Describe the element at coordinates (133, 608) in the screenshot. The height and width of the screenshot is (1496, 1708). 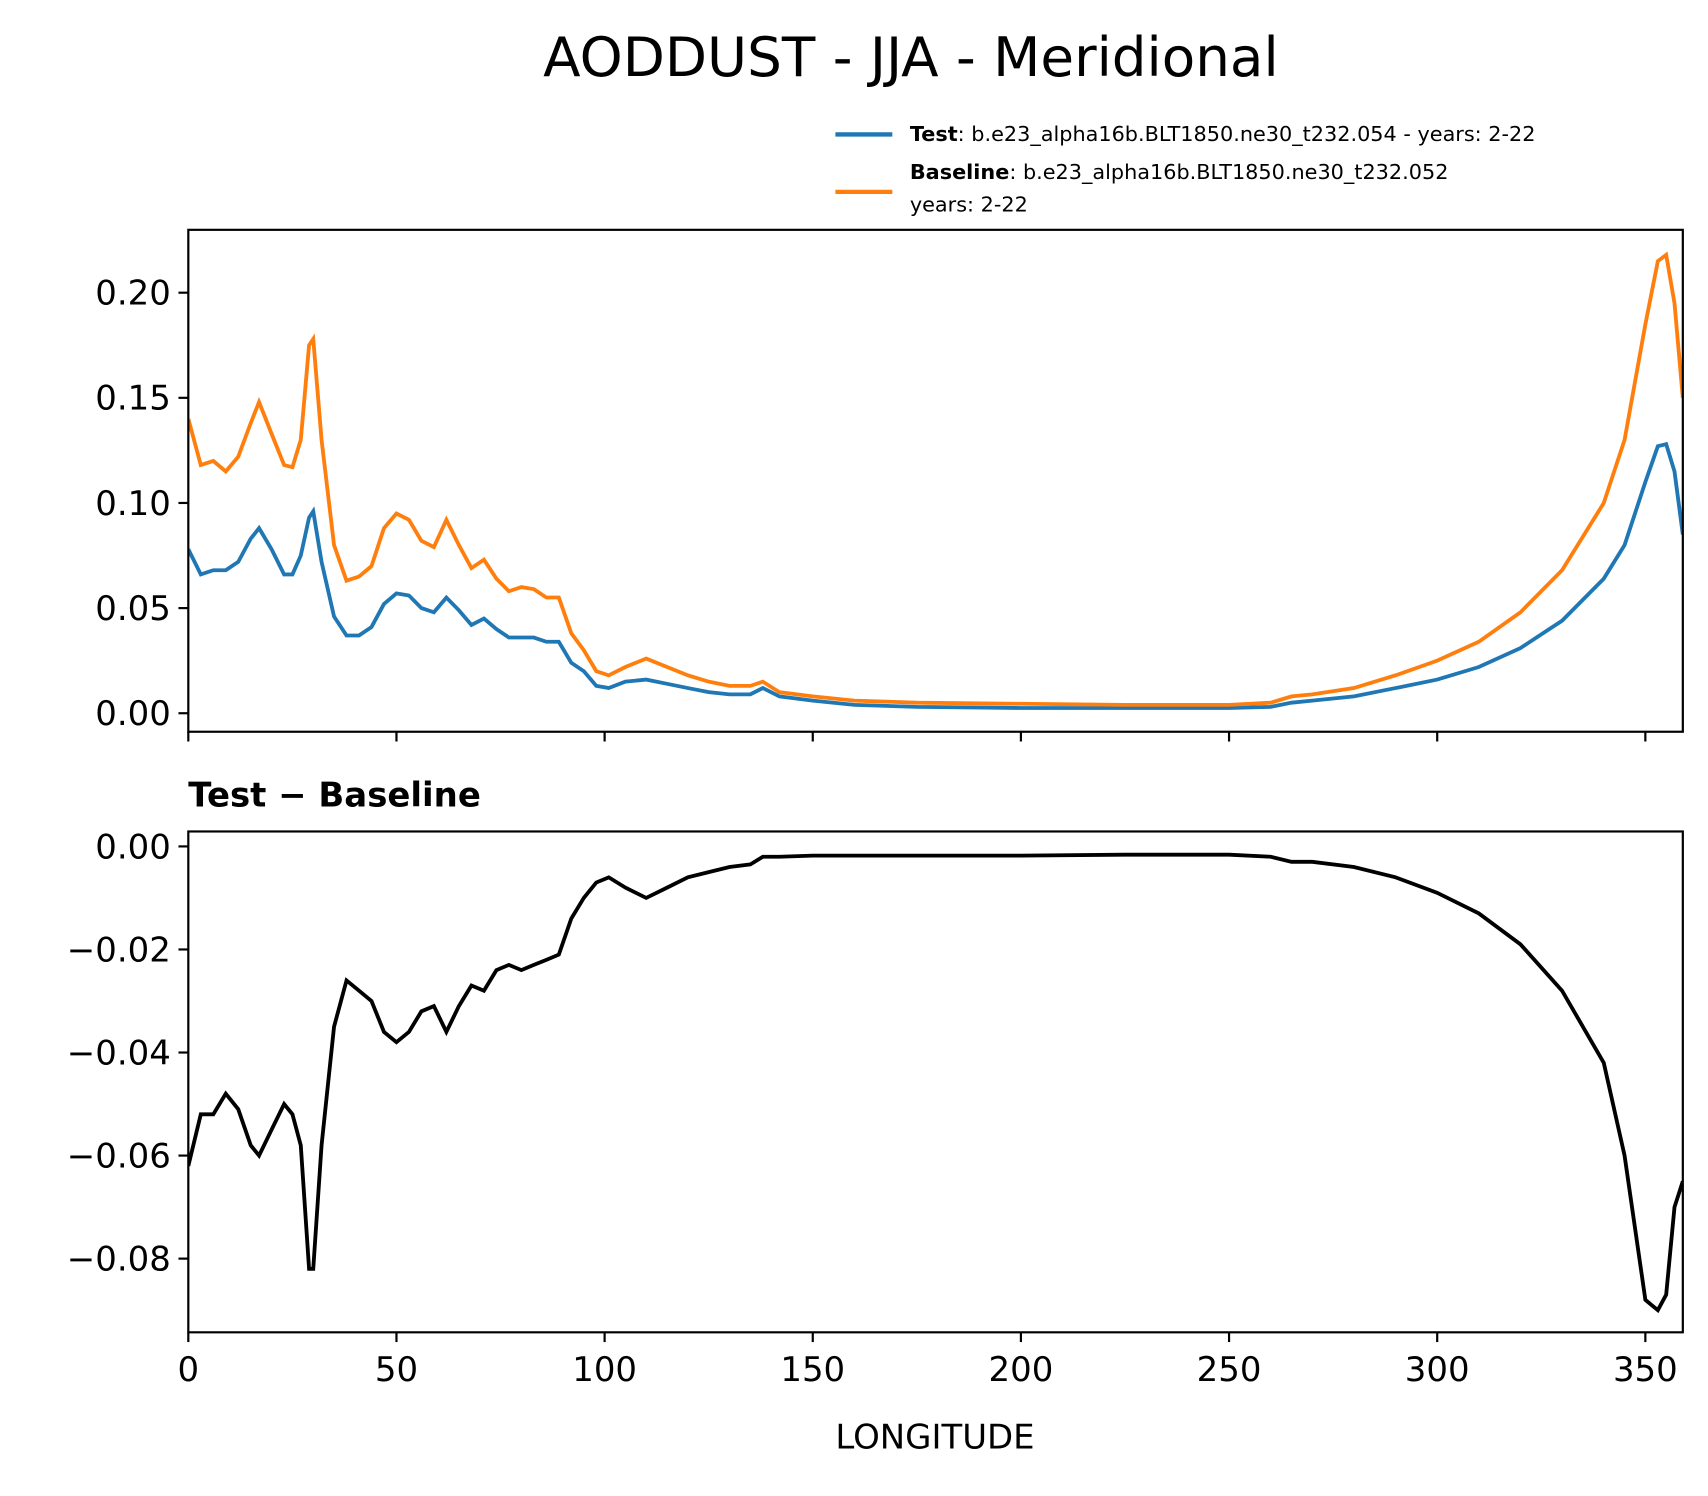
I see `y-tick-label: 0.05` at that location.